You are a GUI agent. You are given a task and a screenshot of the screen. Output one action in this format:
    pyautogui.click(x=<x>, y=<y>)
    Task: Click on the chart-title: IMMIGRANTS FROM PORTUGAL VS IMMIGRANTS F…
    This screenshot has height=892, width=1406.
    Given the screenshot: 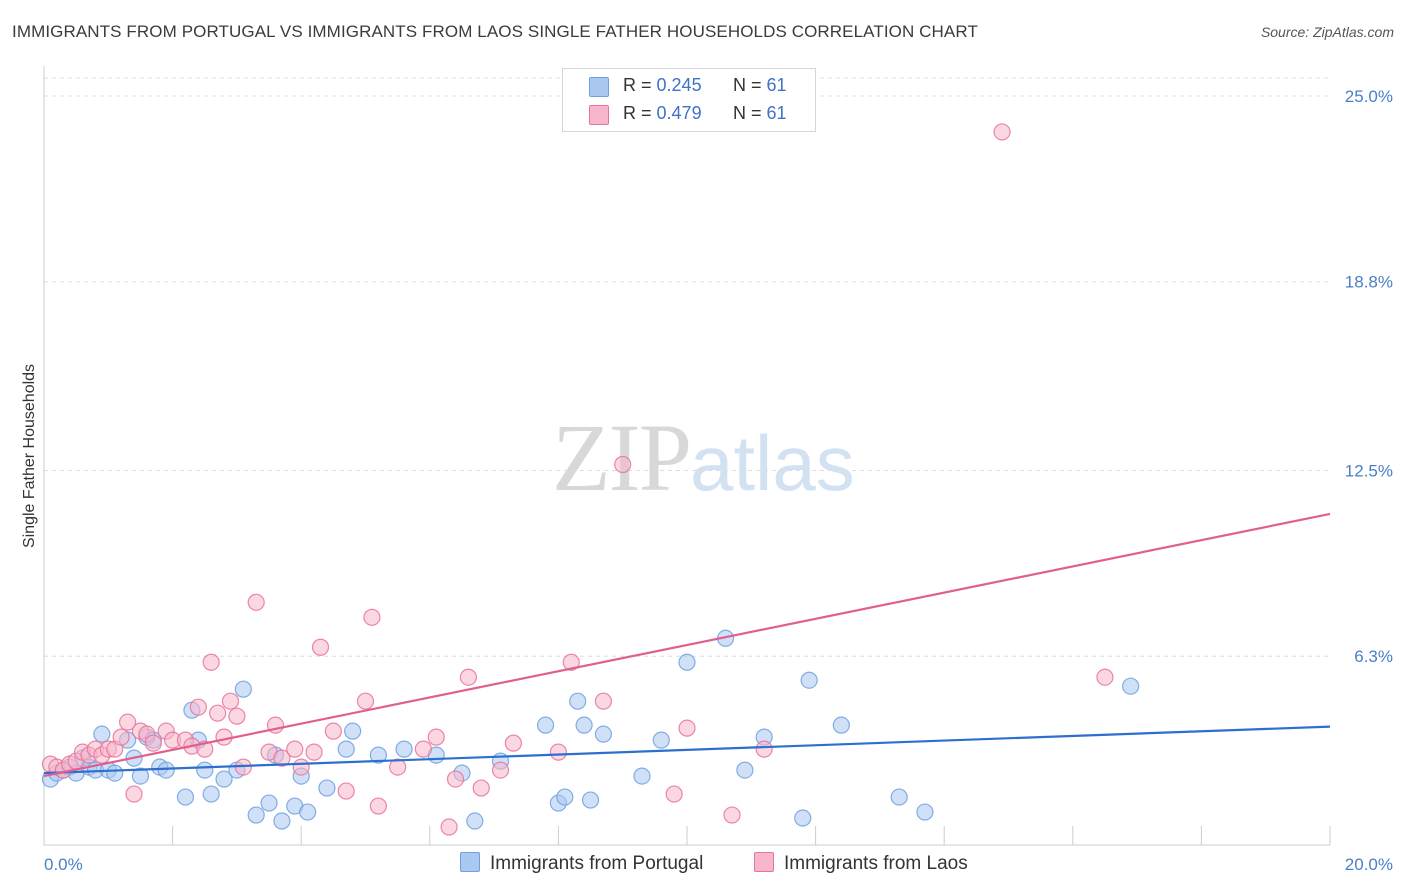 What is the action you would take?
    pyautogui.click(x=495, y=31)
    